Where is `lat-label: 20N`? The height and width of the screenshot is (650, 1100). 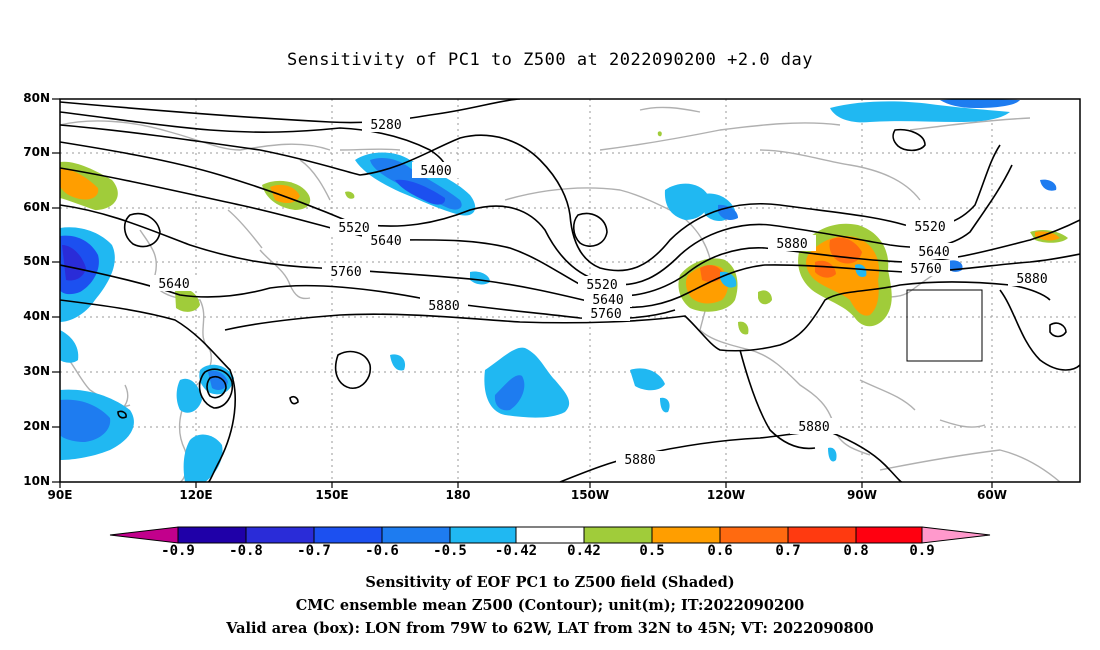 lat-label: 20N is located at coordinates (36, 426).